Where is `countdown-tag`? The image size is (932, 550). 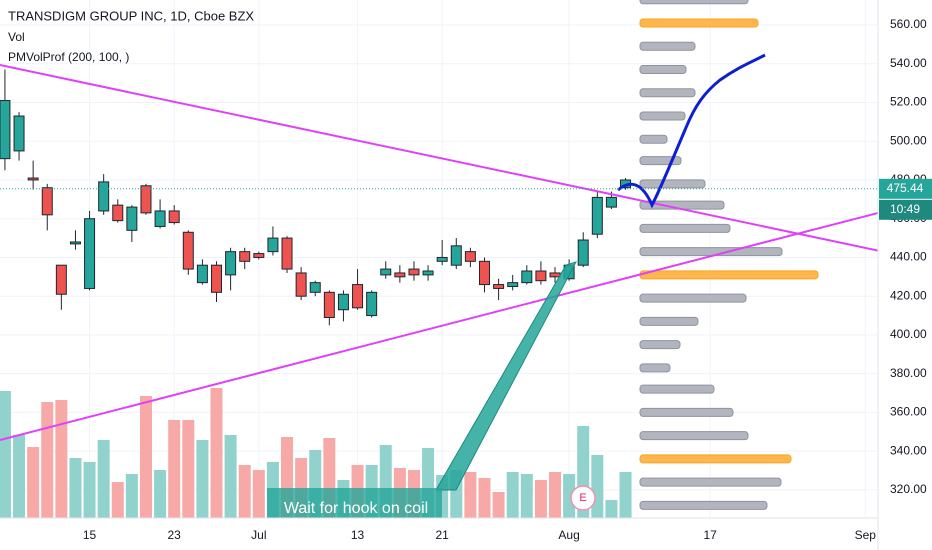
countdown-tag is located at coordinates (905, 209).